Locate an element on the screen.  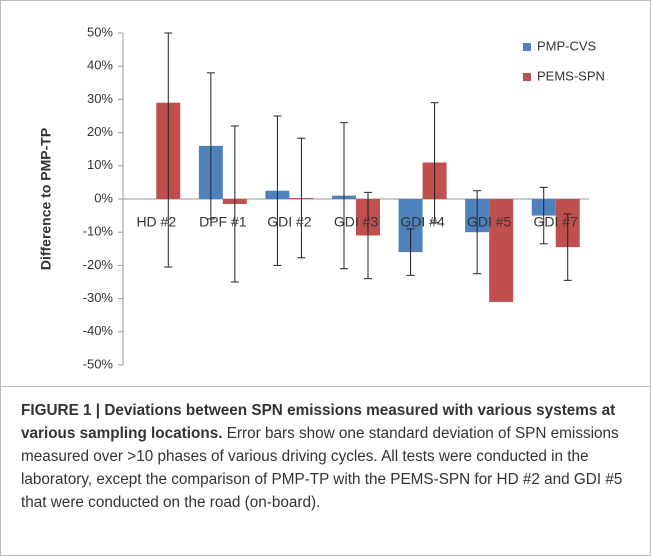
x-tick-label: GDI #4 is located at coordinates (422, 222).